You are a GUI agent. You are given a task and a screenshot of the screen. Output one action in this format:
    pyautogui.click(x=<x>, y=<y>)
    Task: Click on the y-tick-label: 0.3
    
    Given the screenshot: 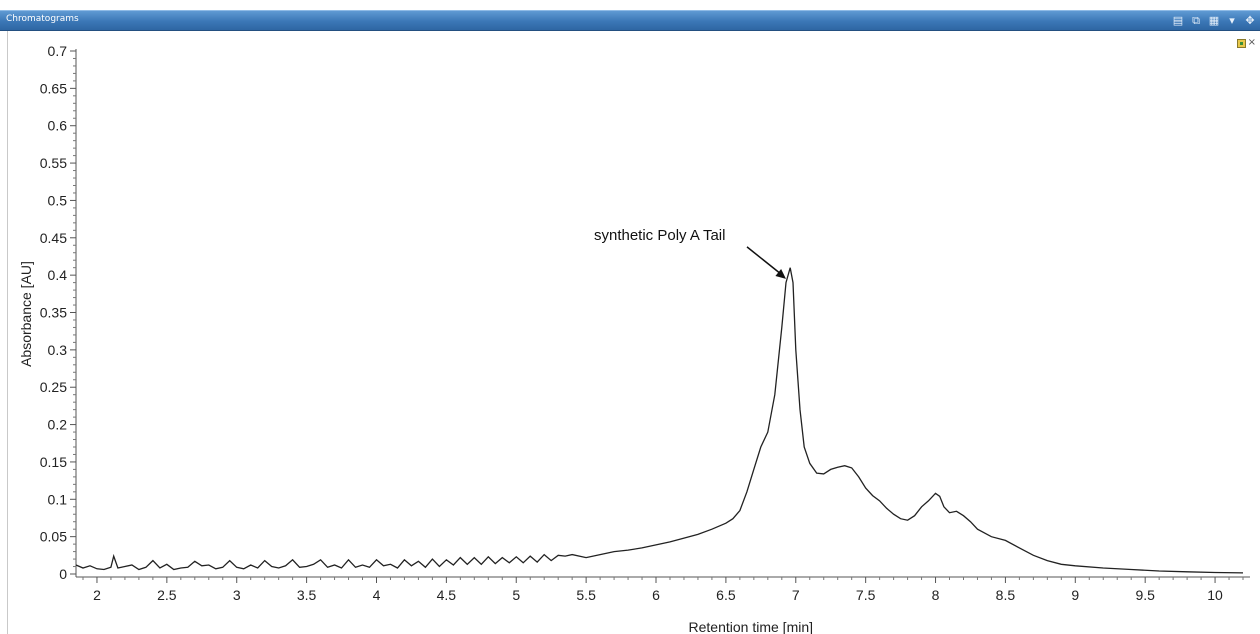 What is the action you would take?
    pyautogui.click(x=58, y=350)
    